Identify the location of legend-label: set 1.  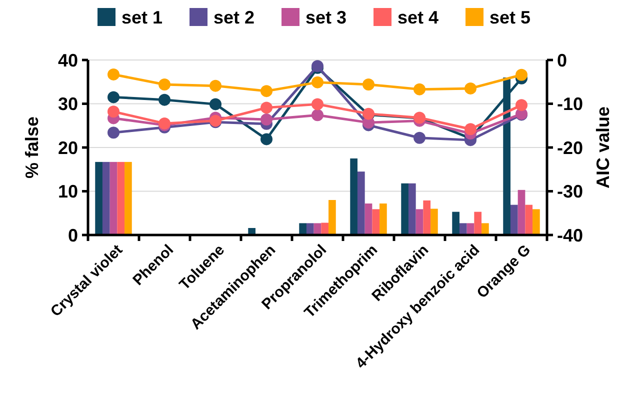
(142, 17).